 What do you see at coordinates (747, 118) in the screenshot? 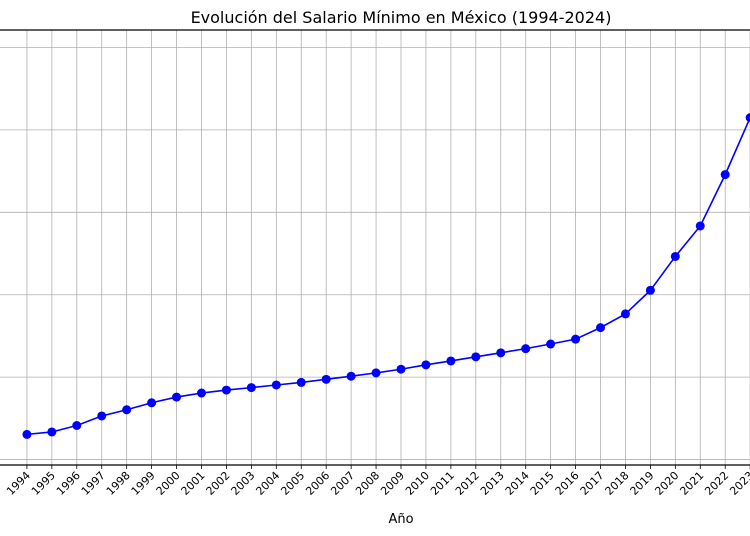
I see `data-point-2023` at bounding box center [747, 118].